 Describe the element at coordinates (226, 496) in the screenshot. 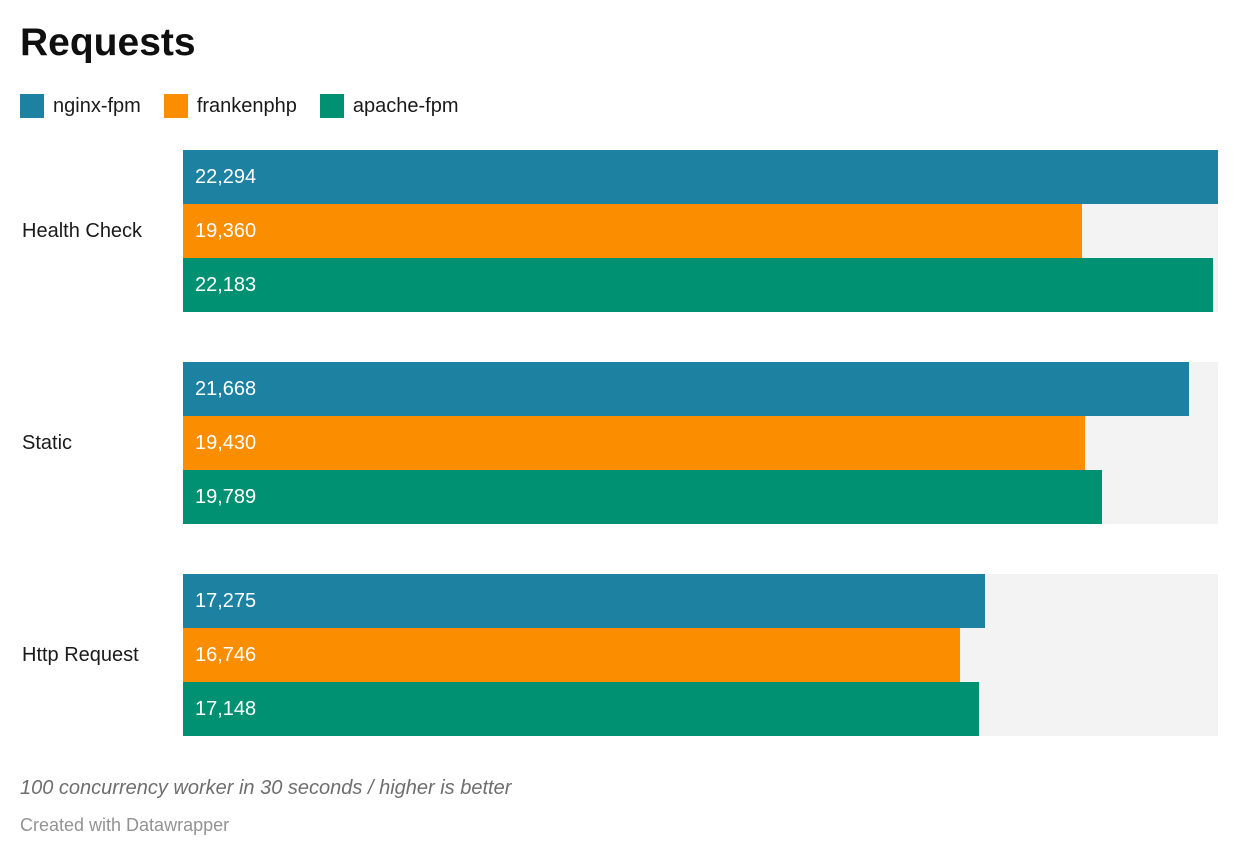

I see `bar-value-label: 19,789` at that location.